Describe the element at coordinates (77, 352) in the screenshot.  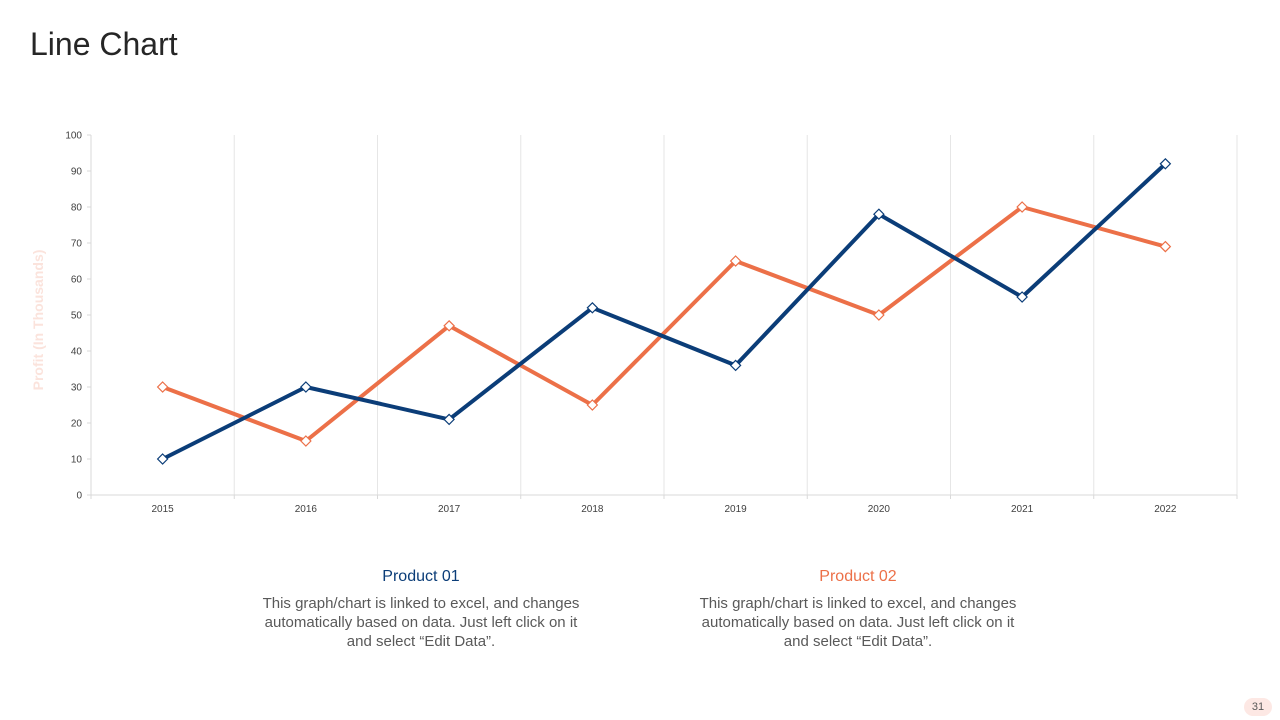
I see `y-tick-label: 40` at that location.